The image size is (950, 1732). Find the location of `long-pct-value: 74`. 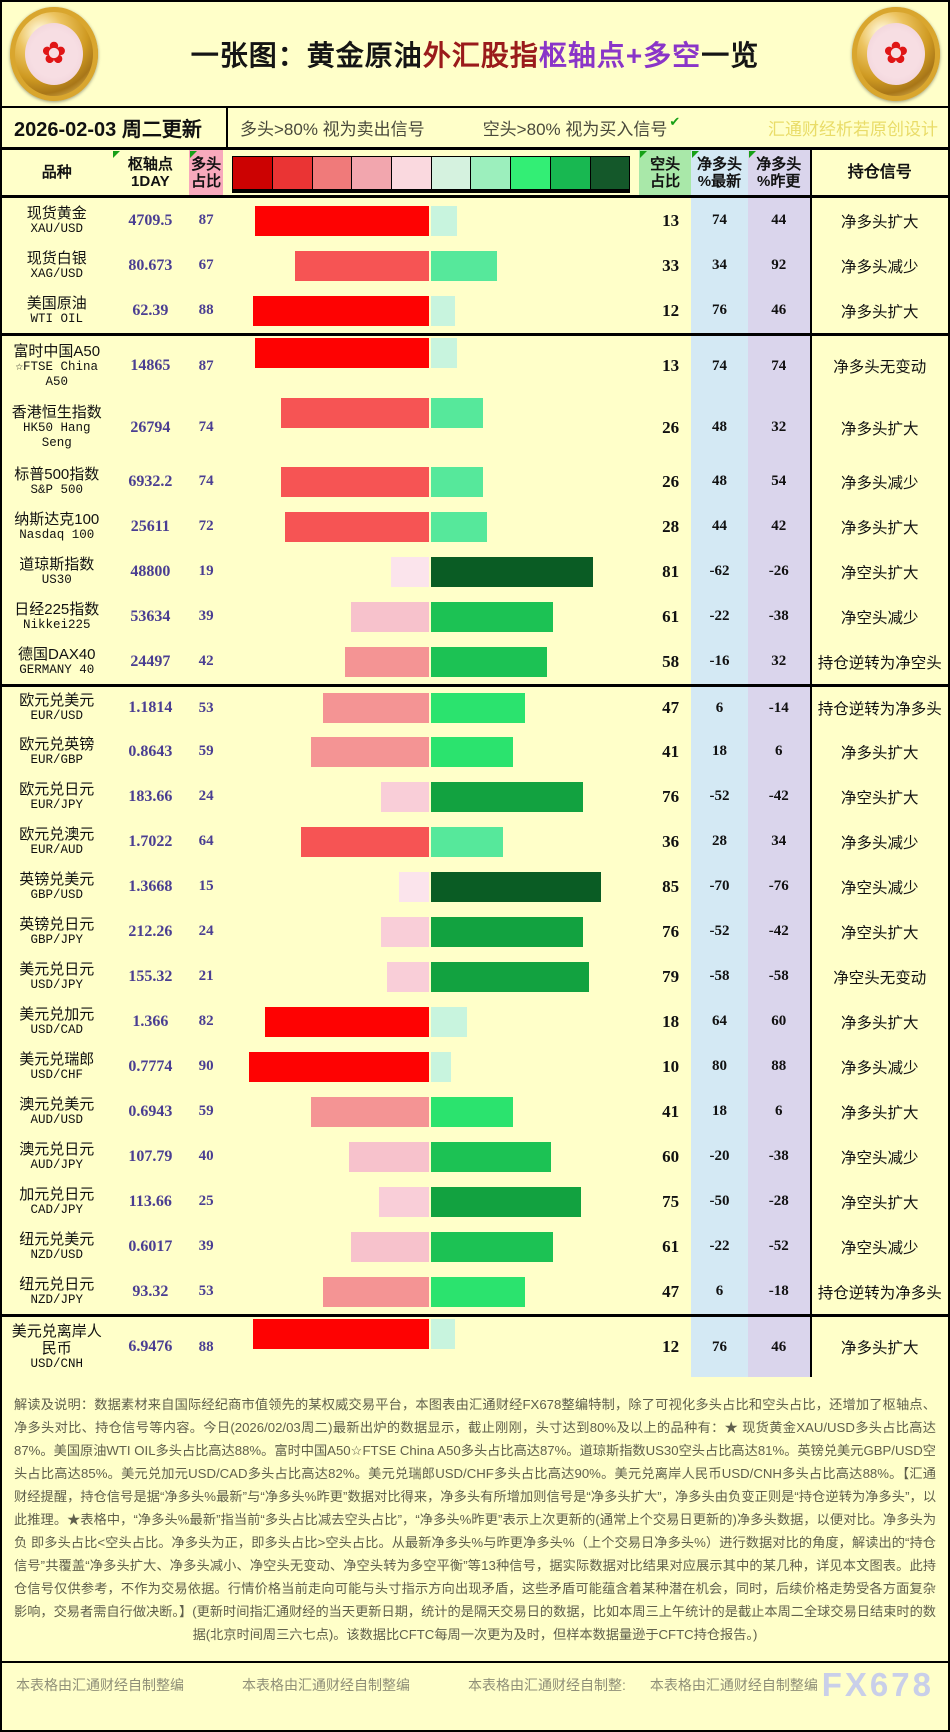

long-pct-value: 74 is located at coordinates (206, 427).